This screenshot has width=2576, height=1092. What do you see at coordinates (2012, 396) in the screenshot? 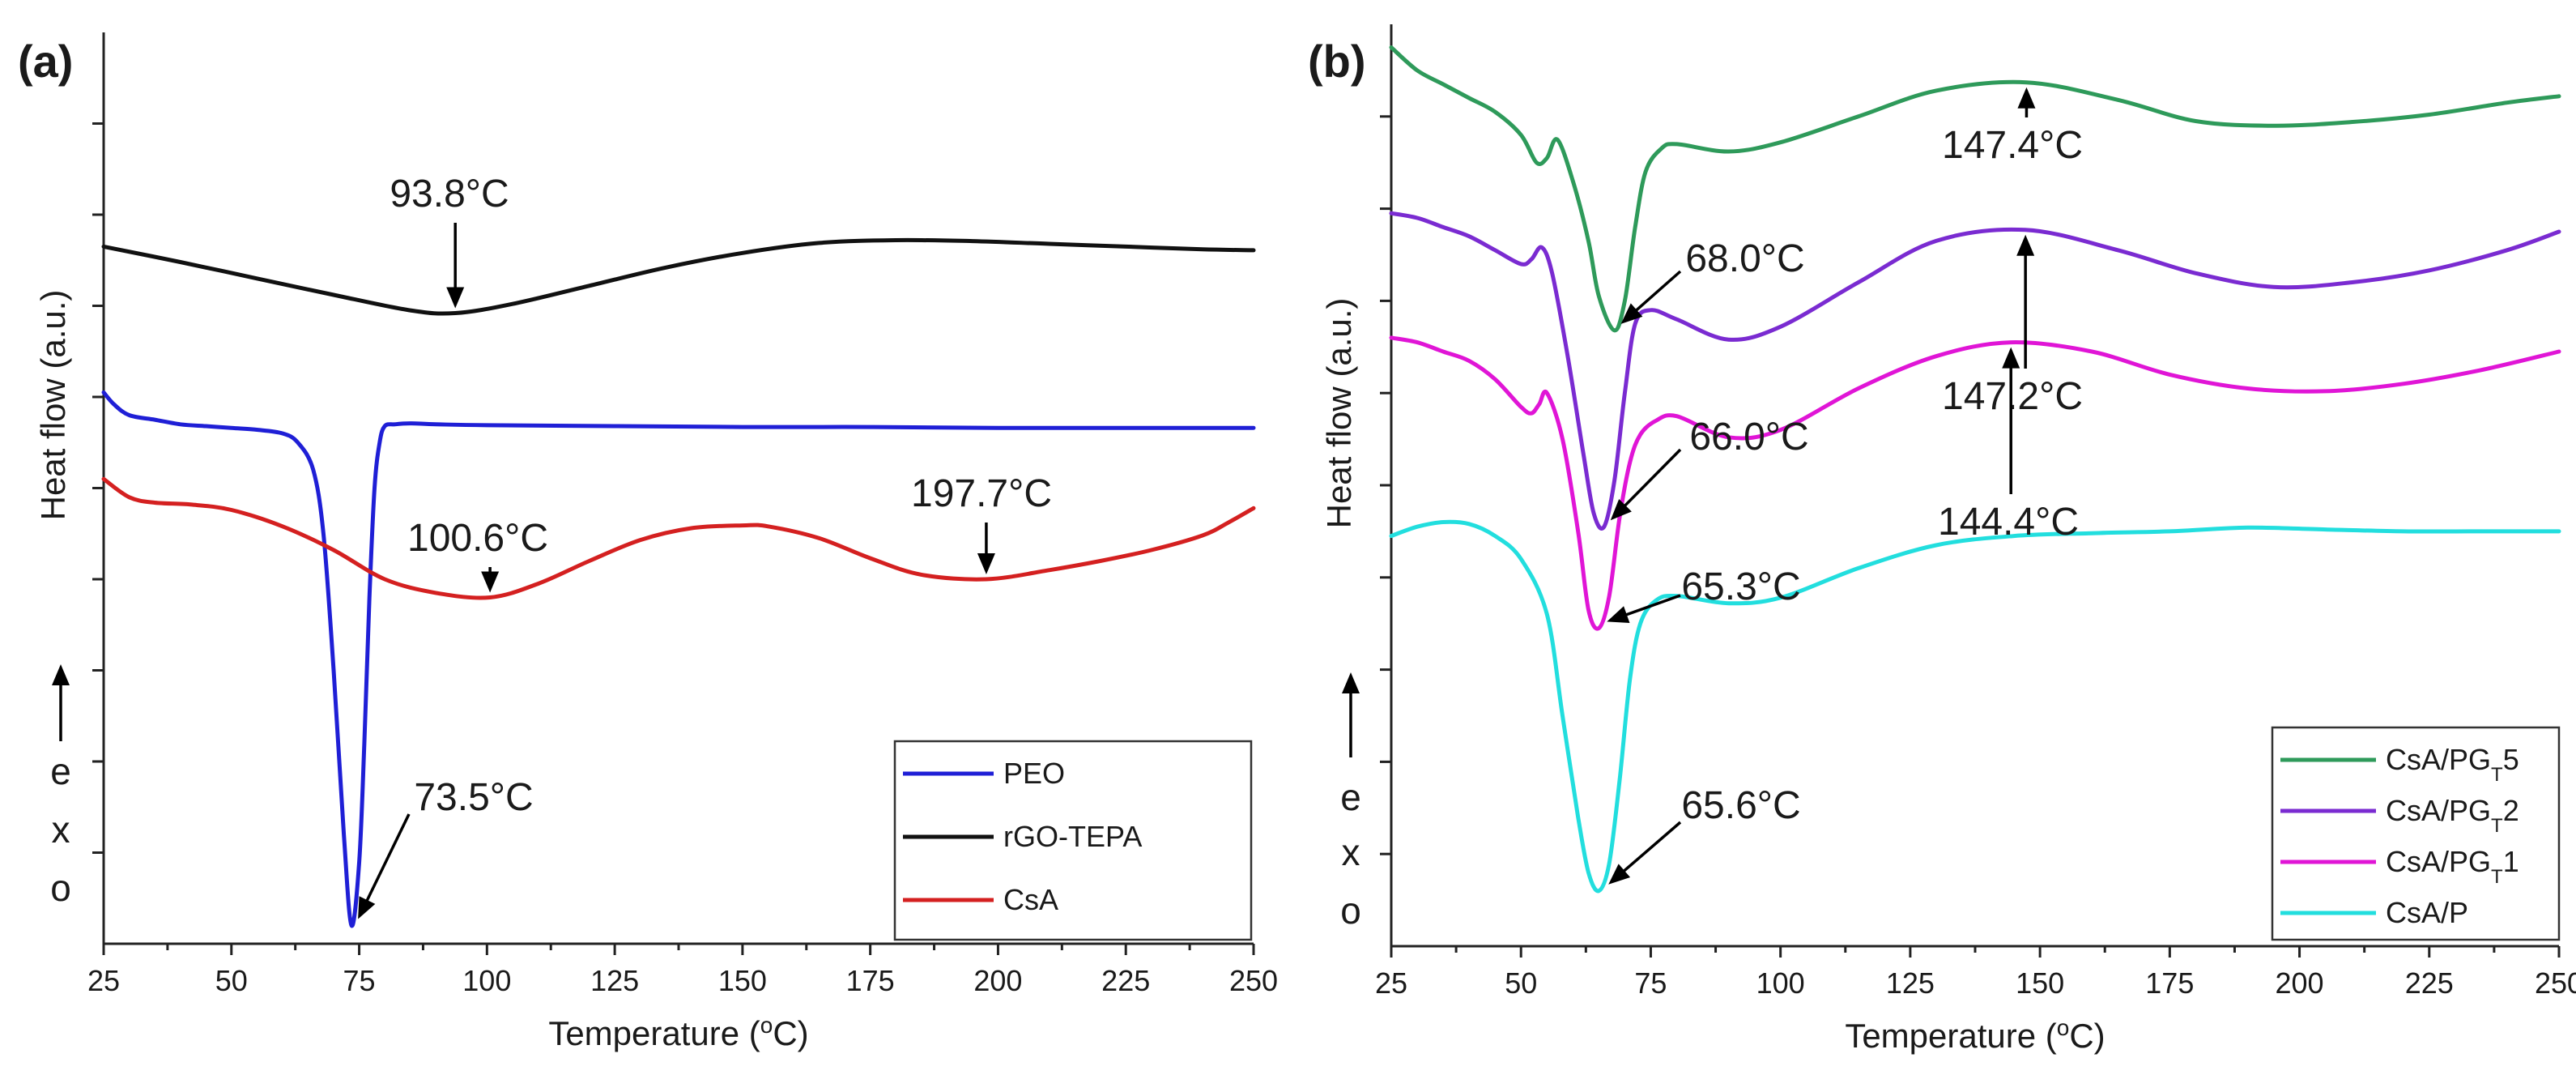
I see `annotation-label: 147.2°C` at bounding box center [2012, 396].